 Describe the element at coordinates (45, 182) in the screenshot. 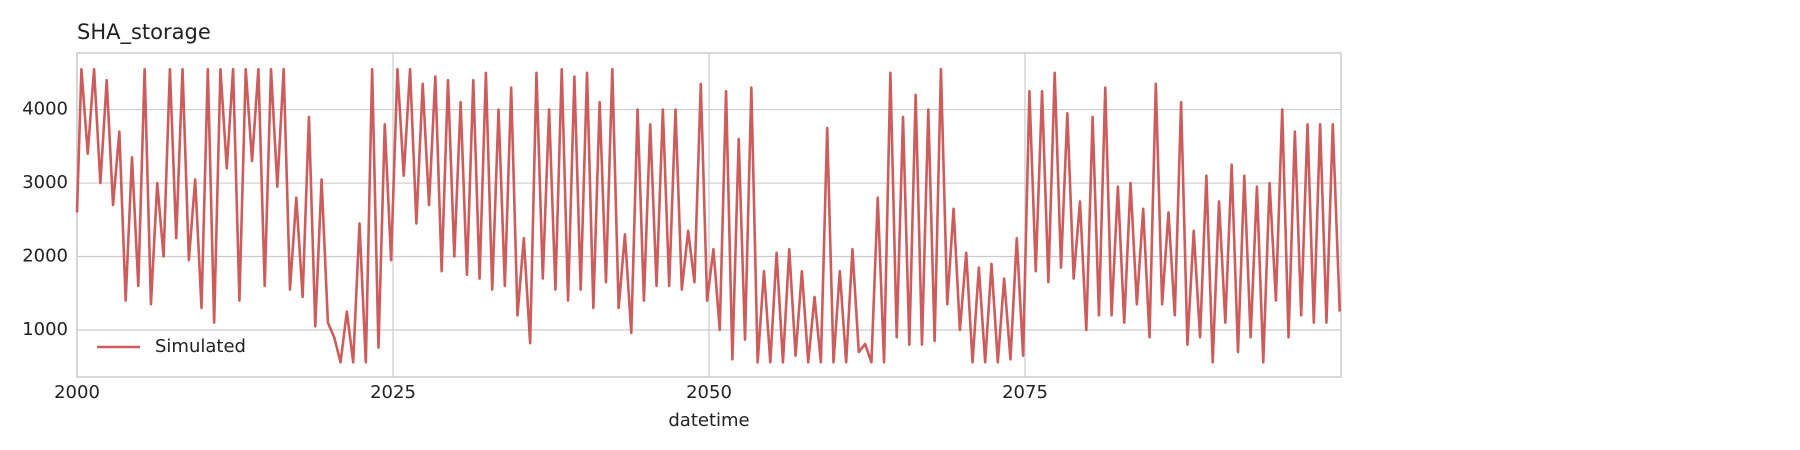

I see `y-tick-label: 3000` at that location.